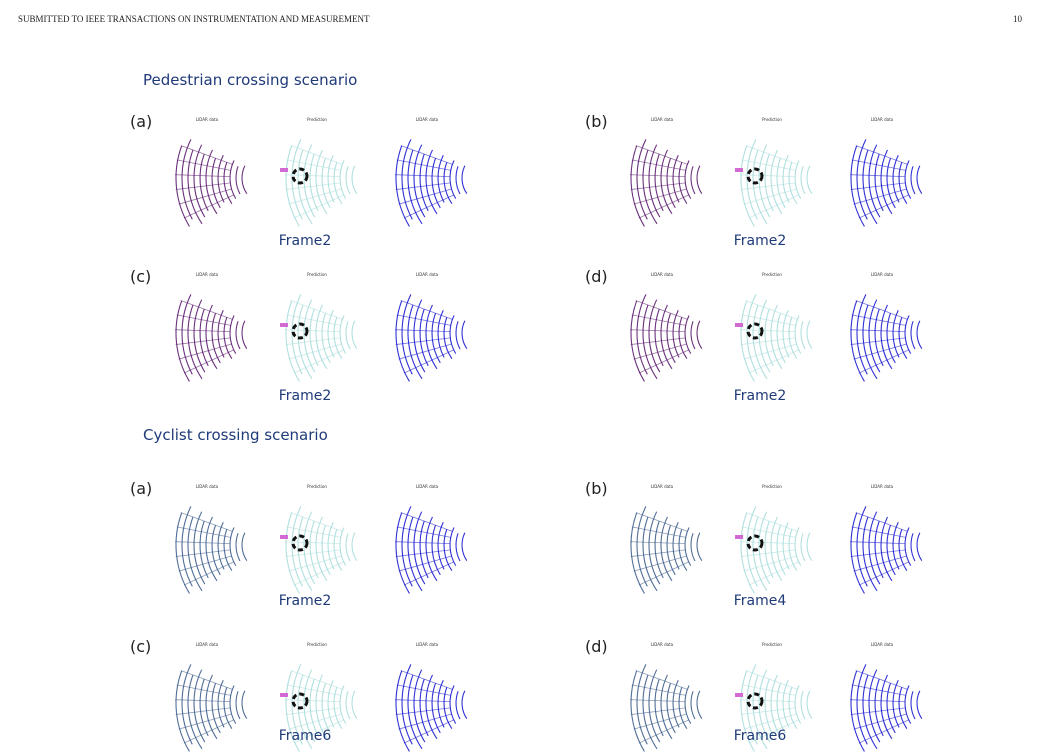  I want to click on panel-label: (c), so click(140, 276).